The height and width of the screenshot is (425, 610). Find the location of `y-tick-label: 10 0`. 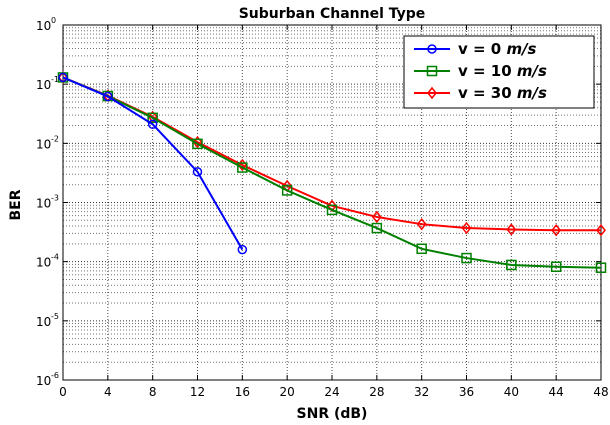

y-tick-label: 10 0 is located at coordinates (46, 24).